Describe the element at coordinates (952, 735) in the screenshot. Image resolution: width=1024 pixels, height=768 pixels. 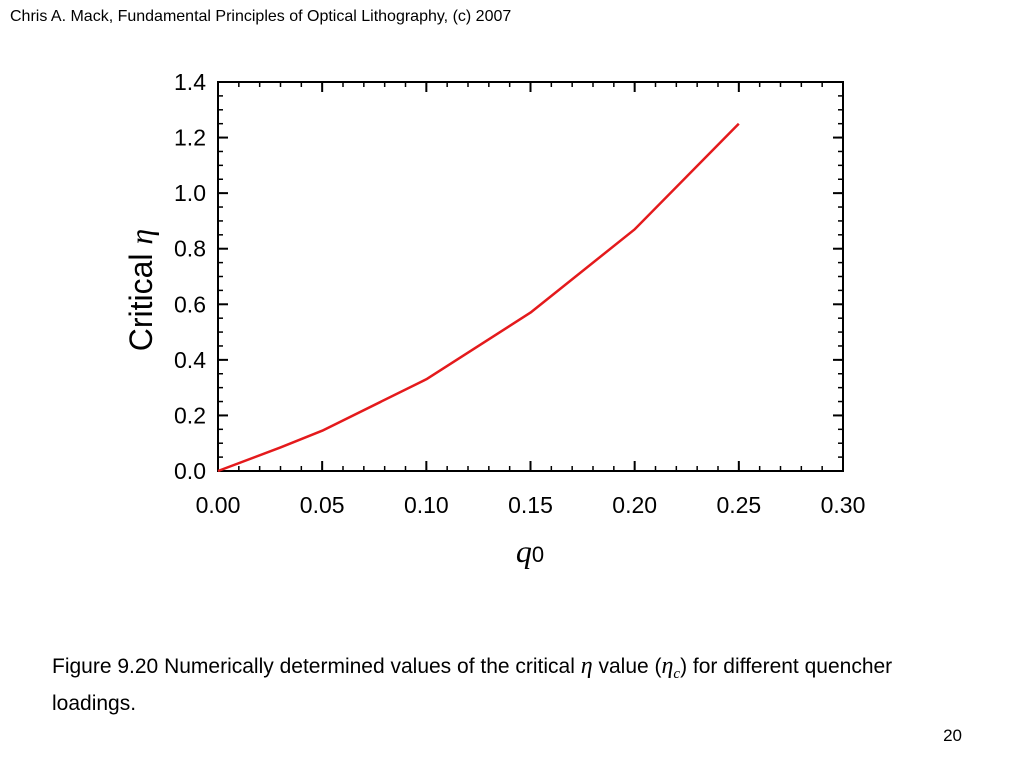
I see `page-number: 20` at that location.